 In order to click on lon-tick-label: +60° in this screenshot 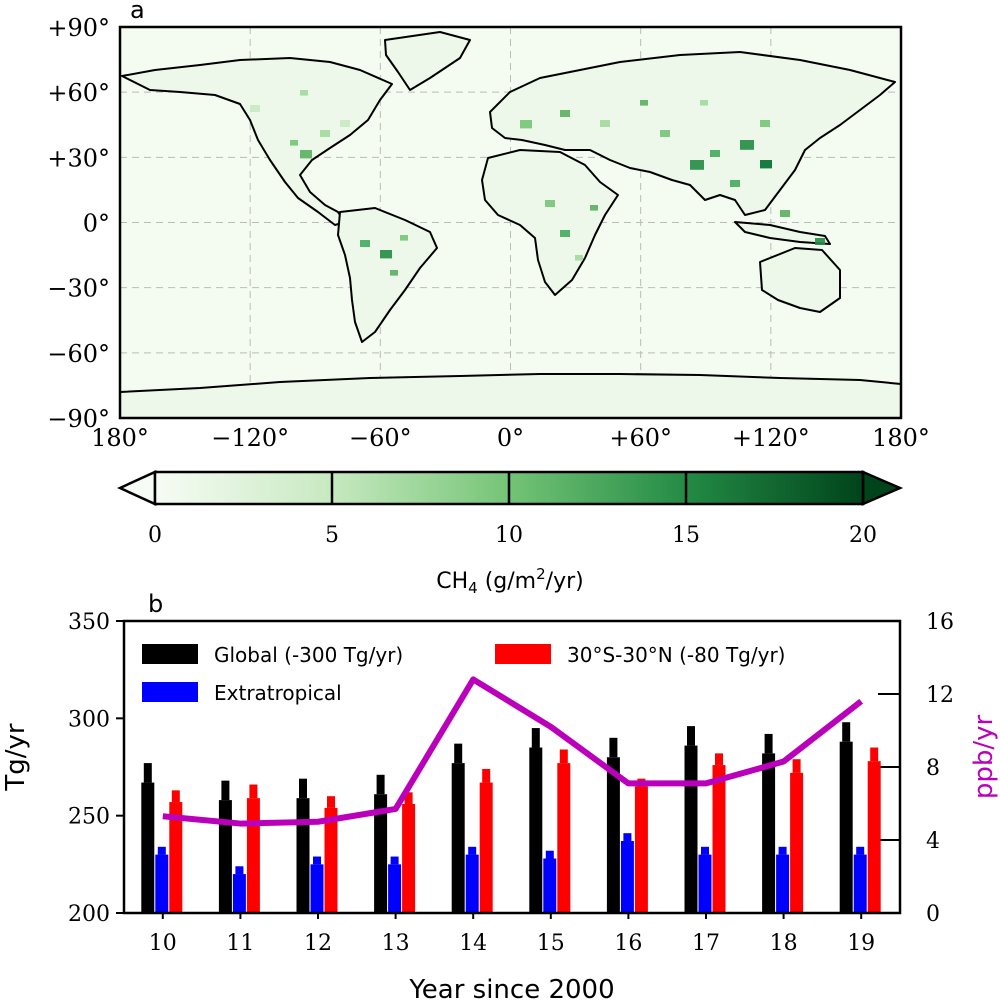, I will do `click(640, 438)`.